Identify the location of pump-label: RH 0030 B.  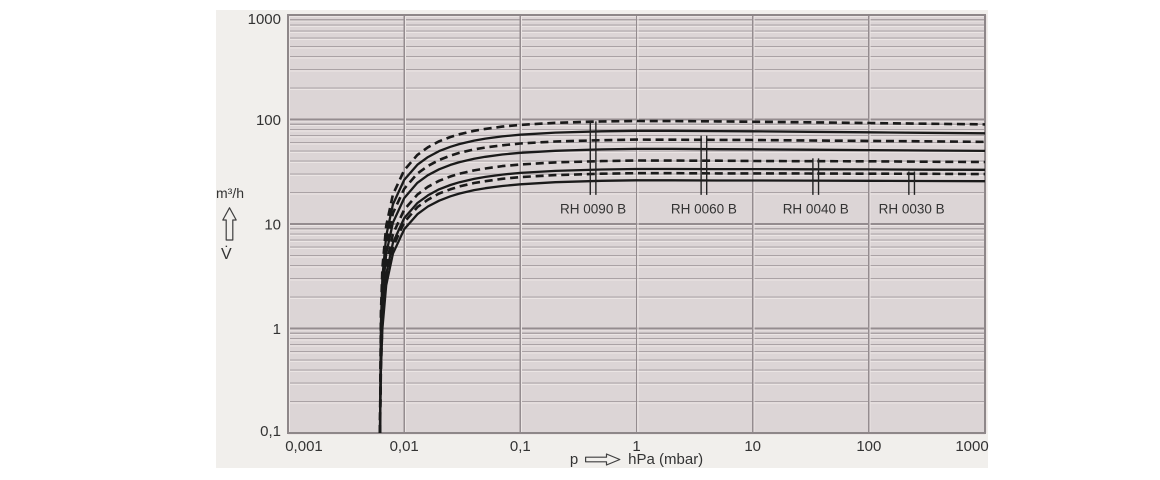
(912, 209).